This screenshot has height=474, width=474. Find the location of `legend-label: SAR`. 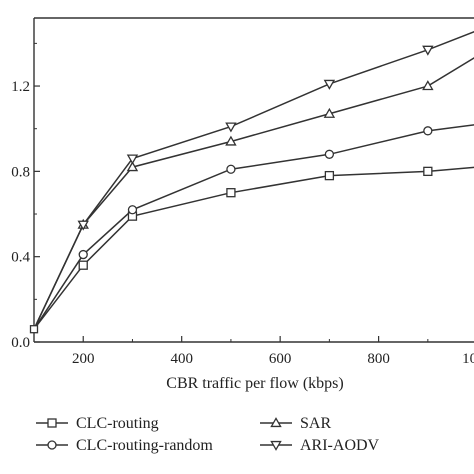

legend-label: SAR is located at coordinates (315, 423).